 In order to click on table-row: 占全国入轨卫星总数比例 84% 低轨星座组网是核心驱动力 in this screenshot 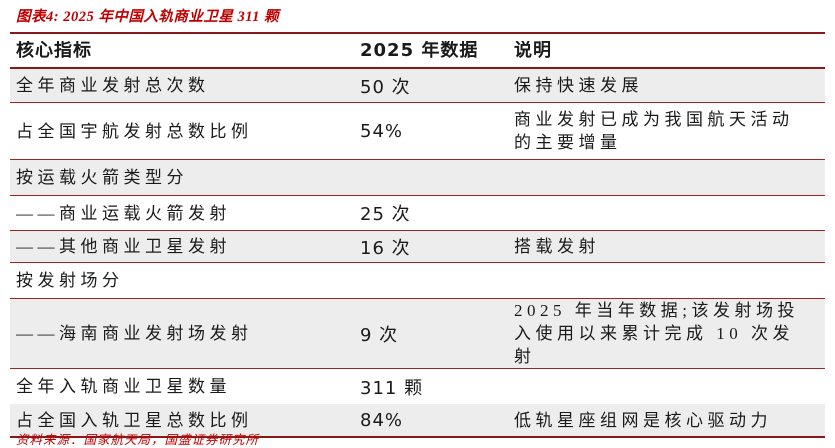, I will do `click(417, 420)`.